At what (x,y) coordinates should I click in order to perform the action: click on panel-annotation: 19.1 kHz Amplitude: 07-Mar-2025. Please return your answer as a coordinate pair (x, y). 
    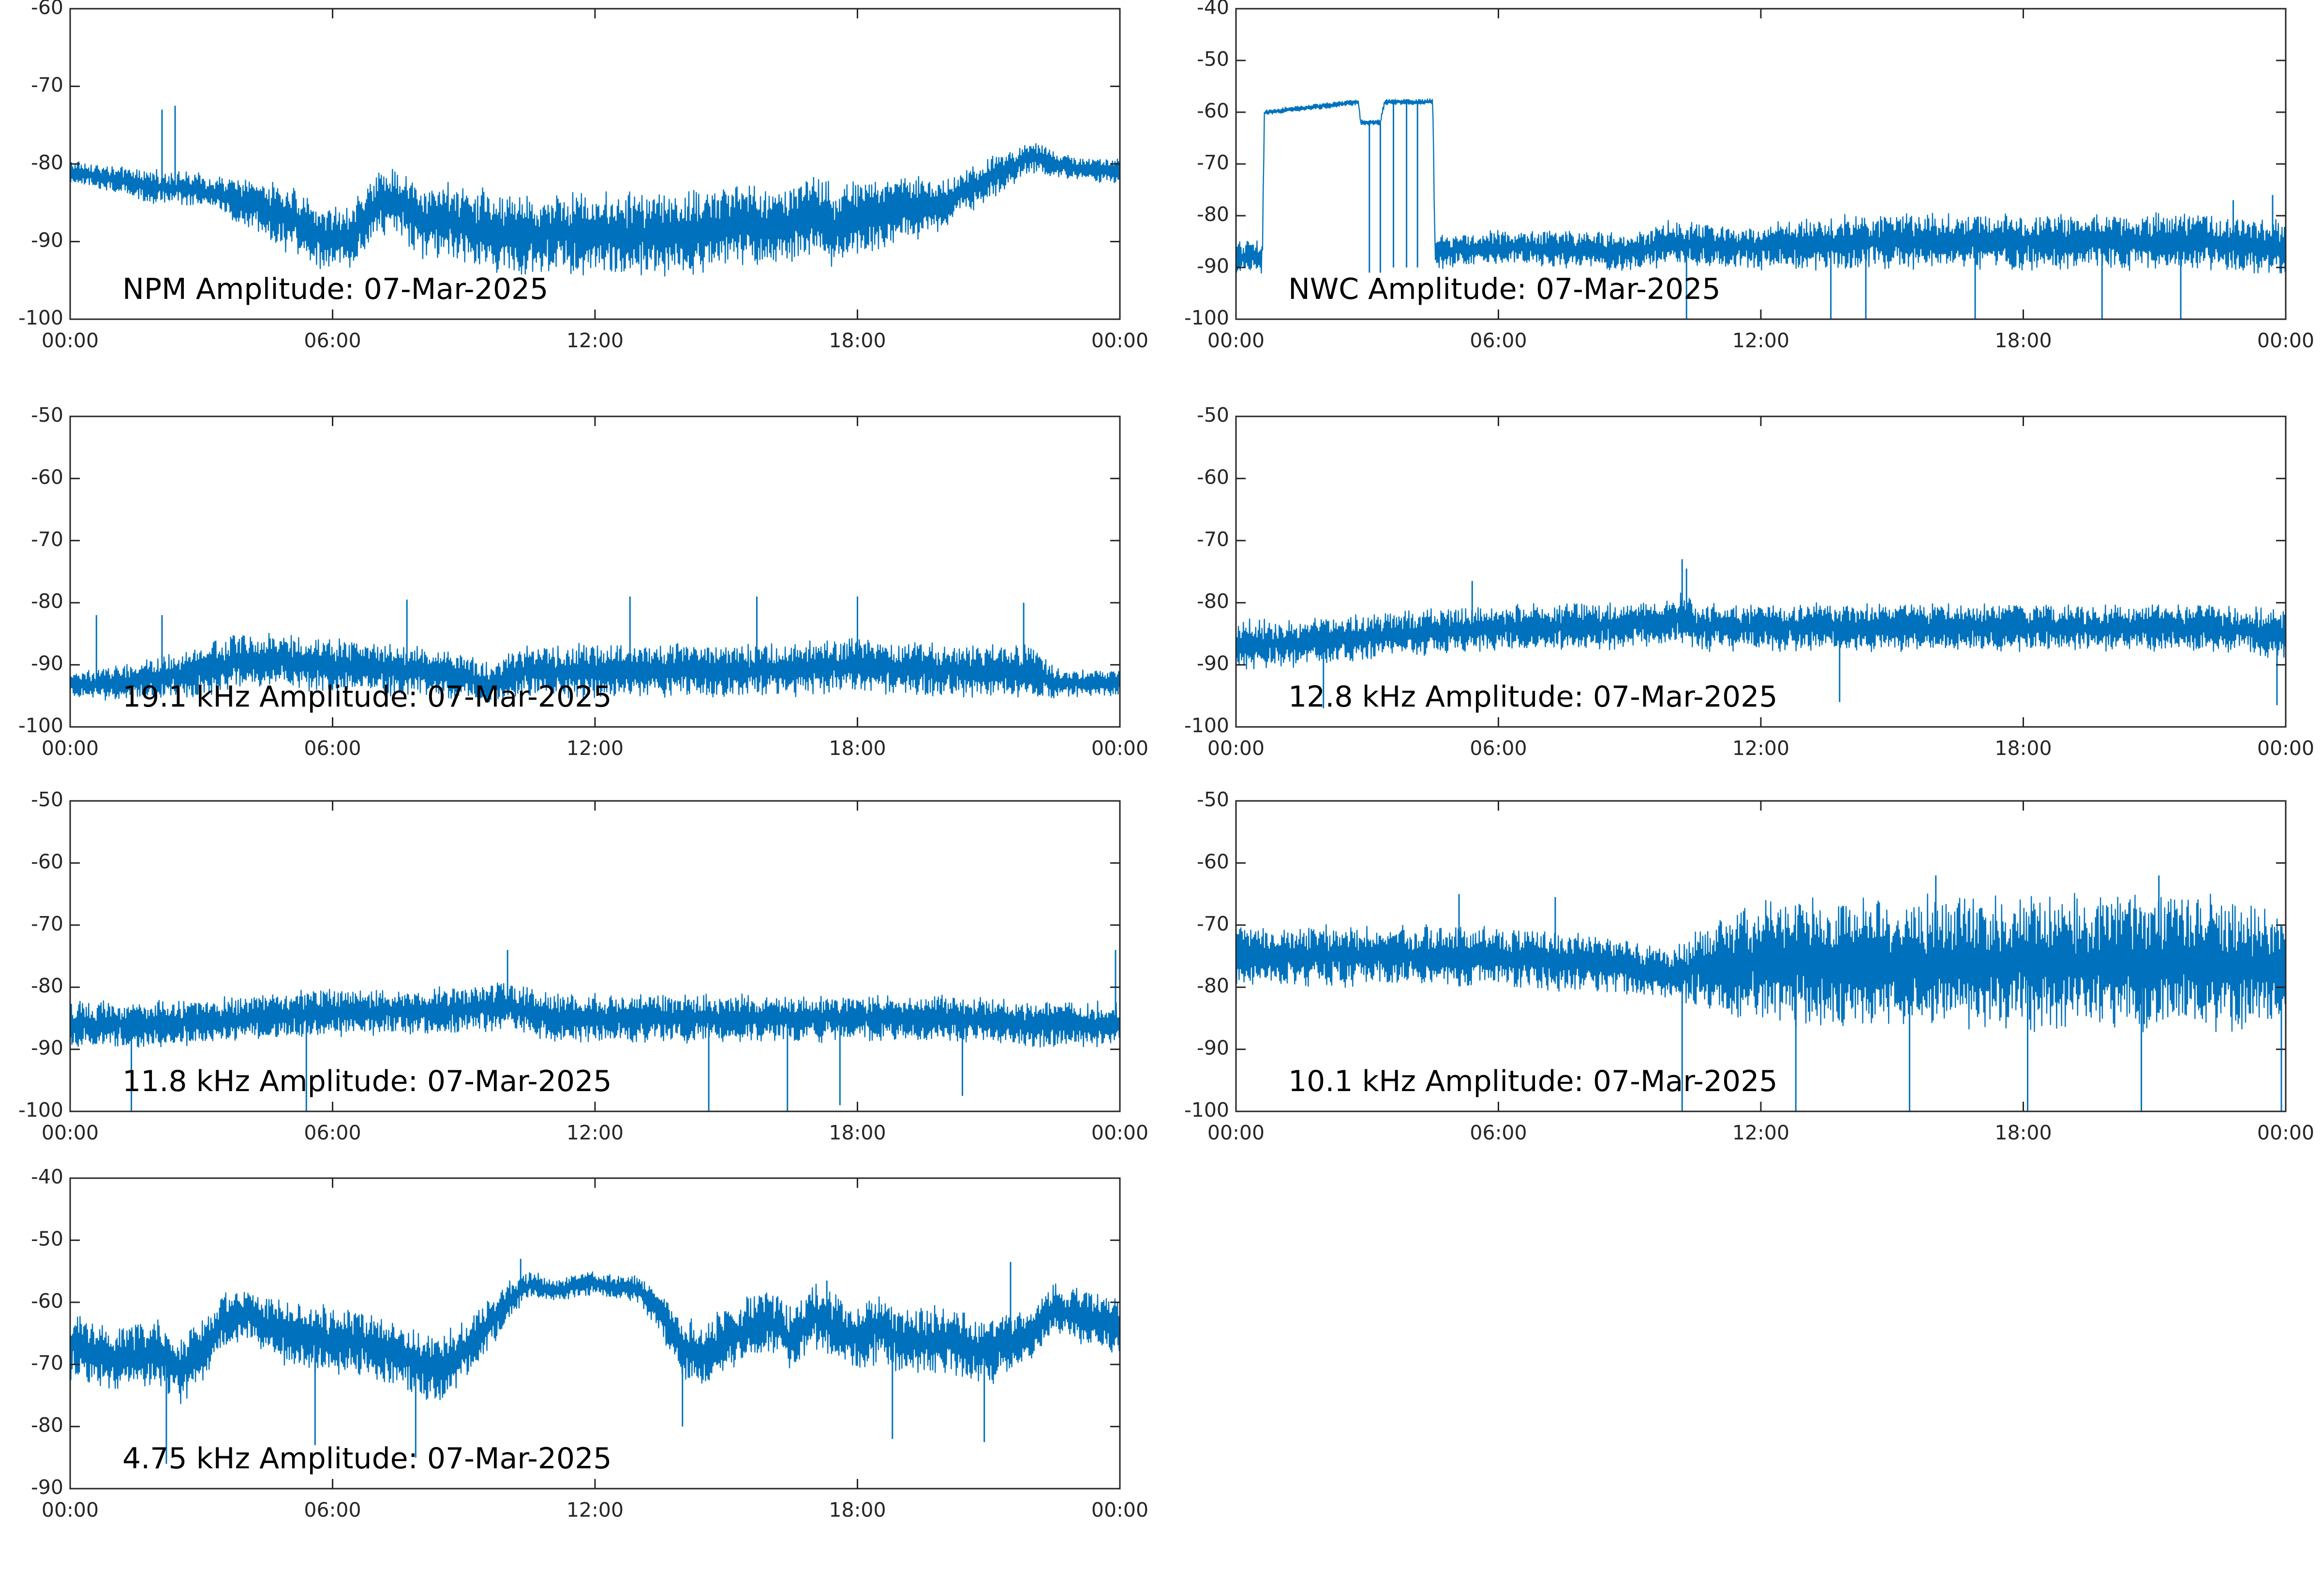
    Looking at the image, I should click on (367, 697).